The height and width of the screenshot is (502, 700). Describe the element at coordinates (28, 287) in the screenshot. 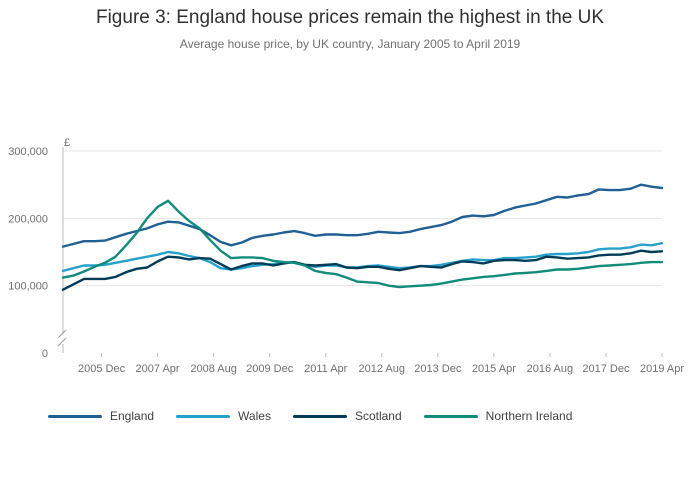

I see `y-tick-label: 100,000` at that location.